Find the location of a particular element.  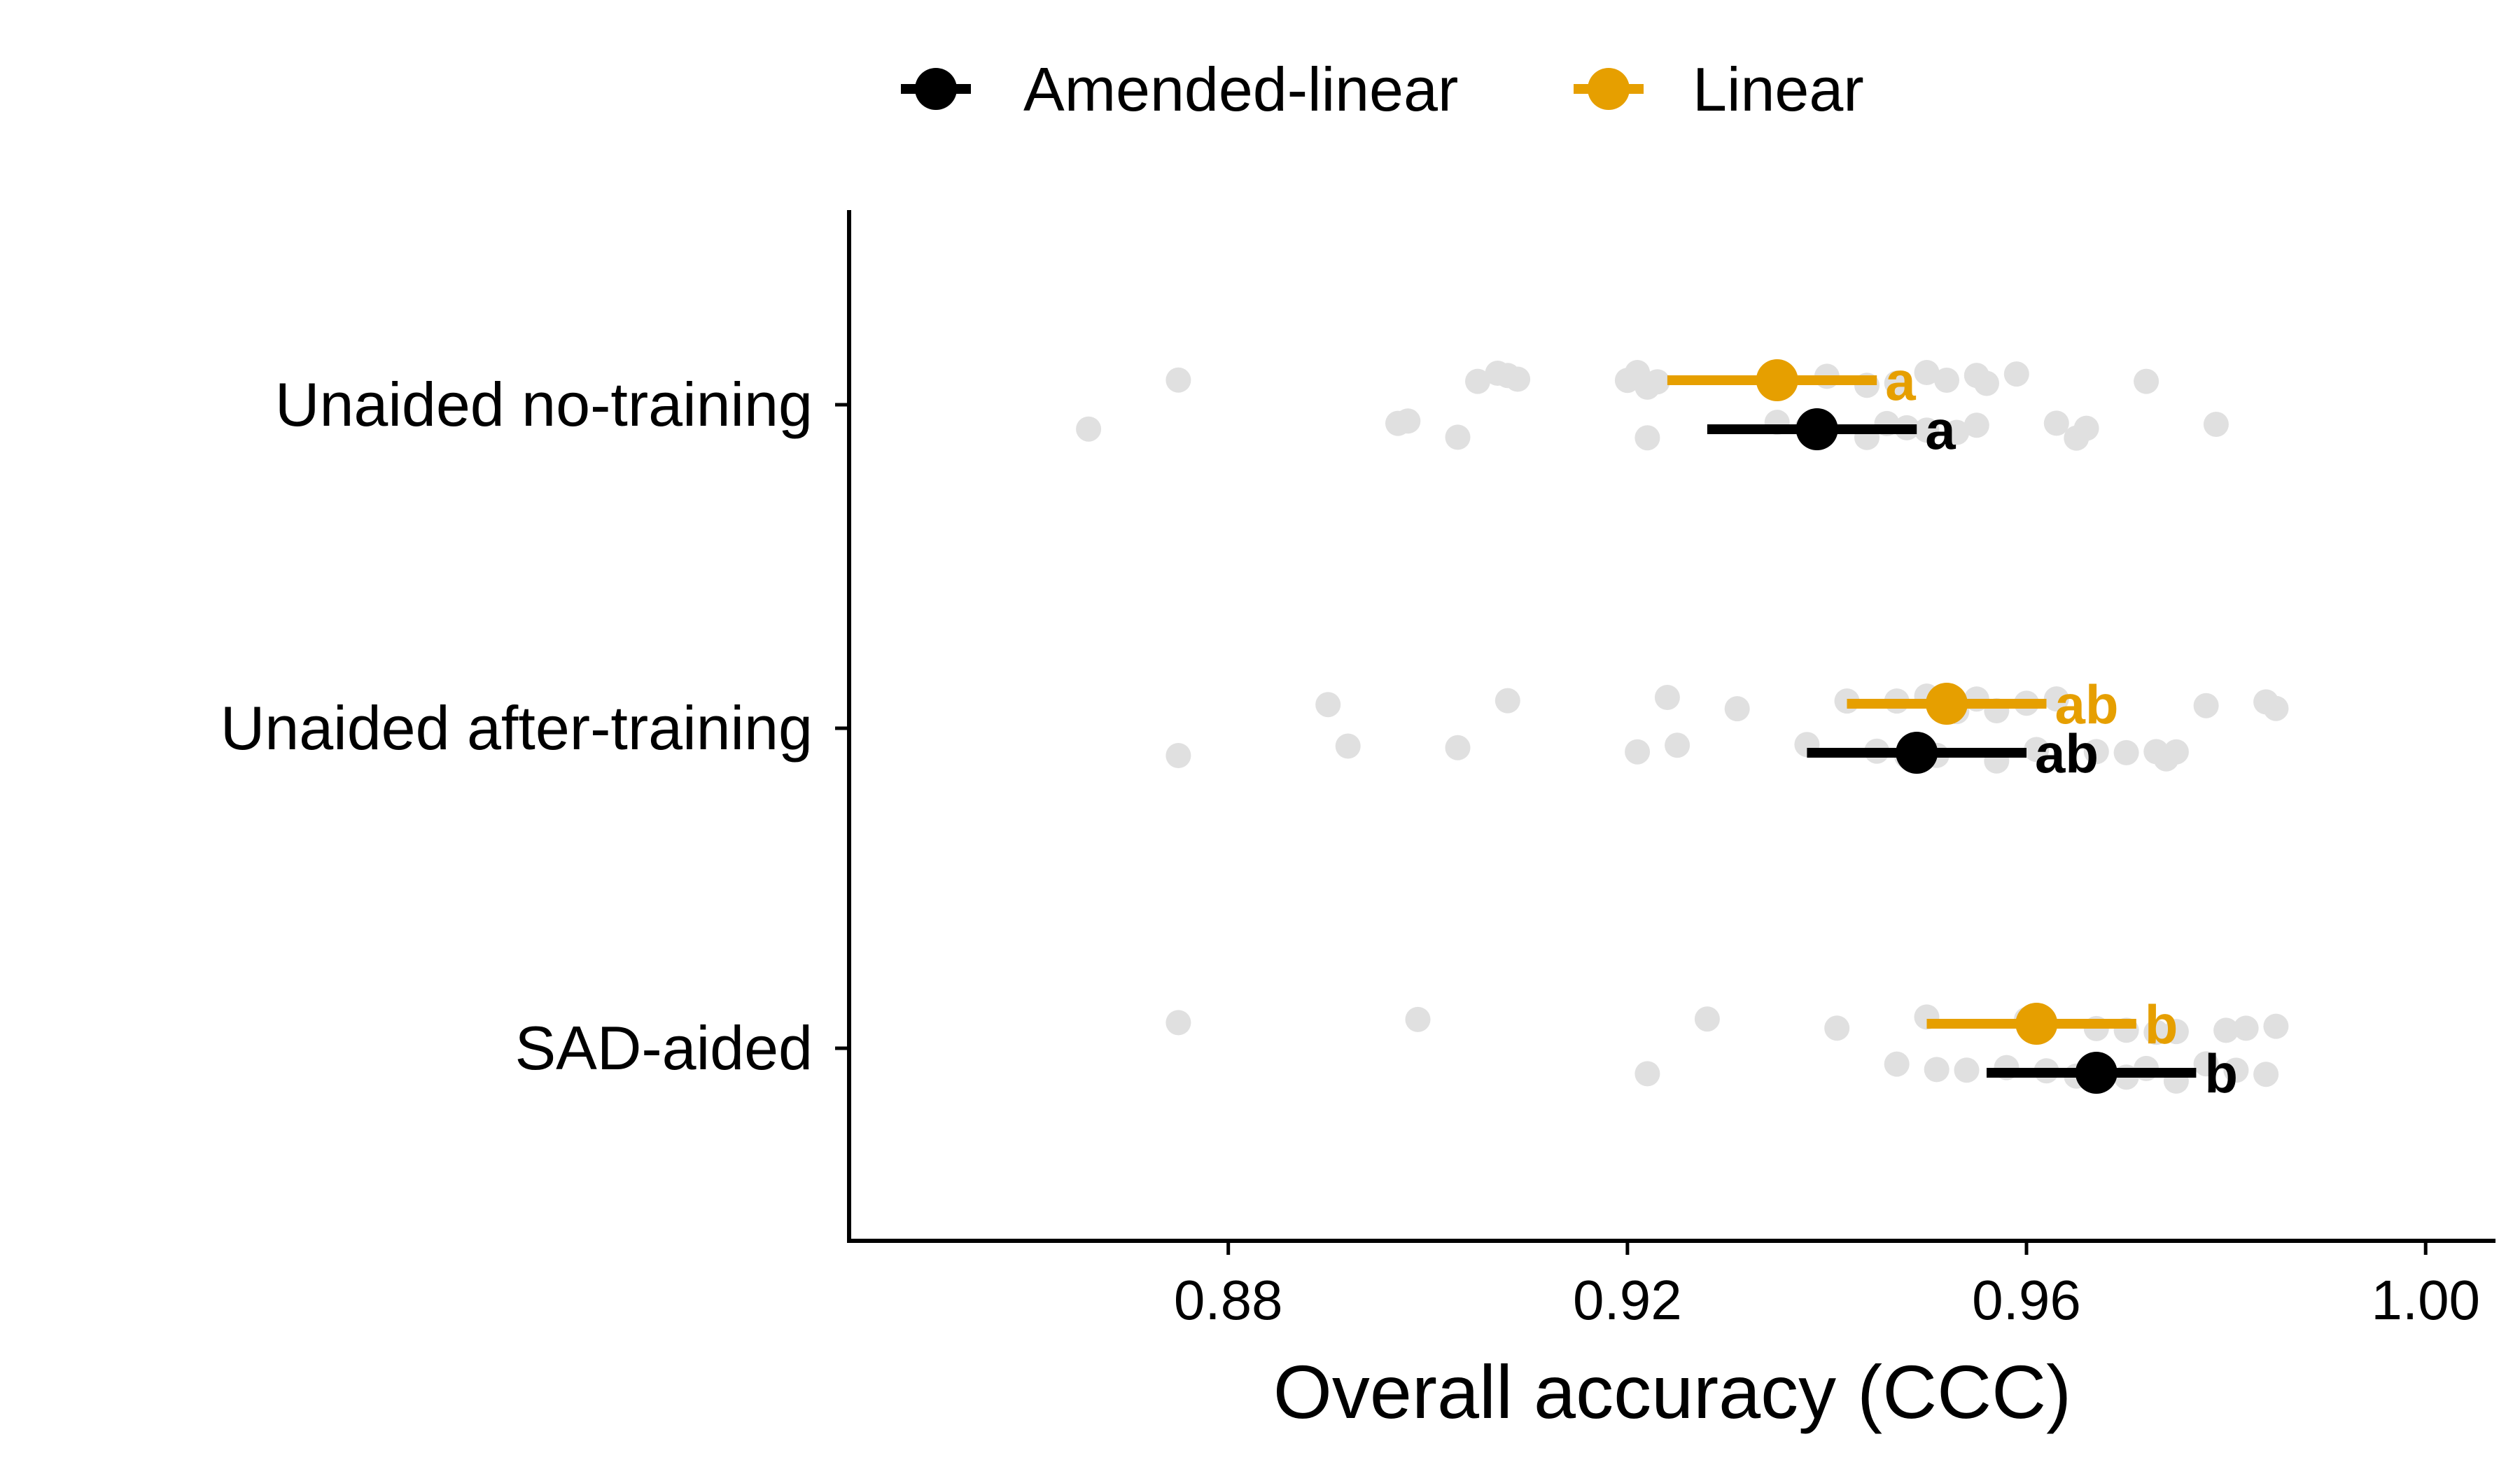

category-label: SAD-aided is located at coordinates (663, 1048).